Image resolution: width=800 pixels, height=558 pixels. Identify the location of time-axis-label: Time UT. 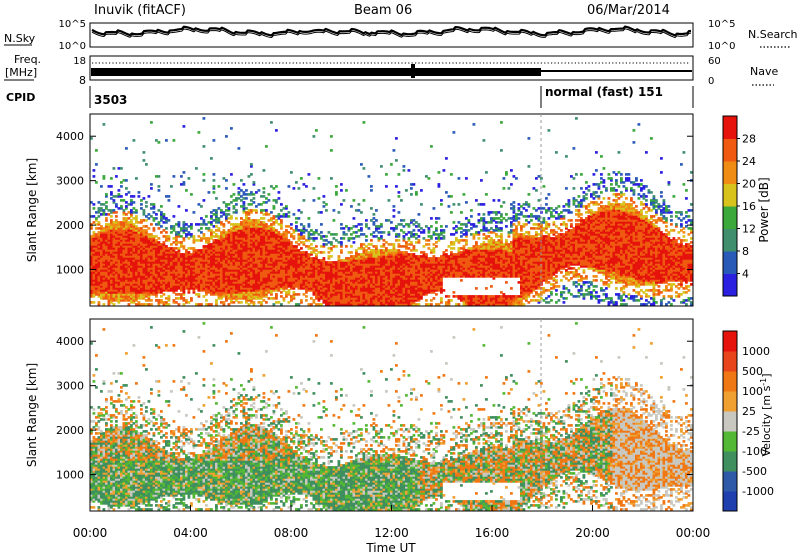
(390, 547).